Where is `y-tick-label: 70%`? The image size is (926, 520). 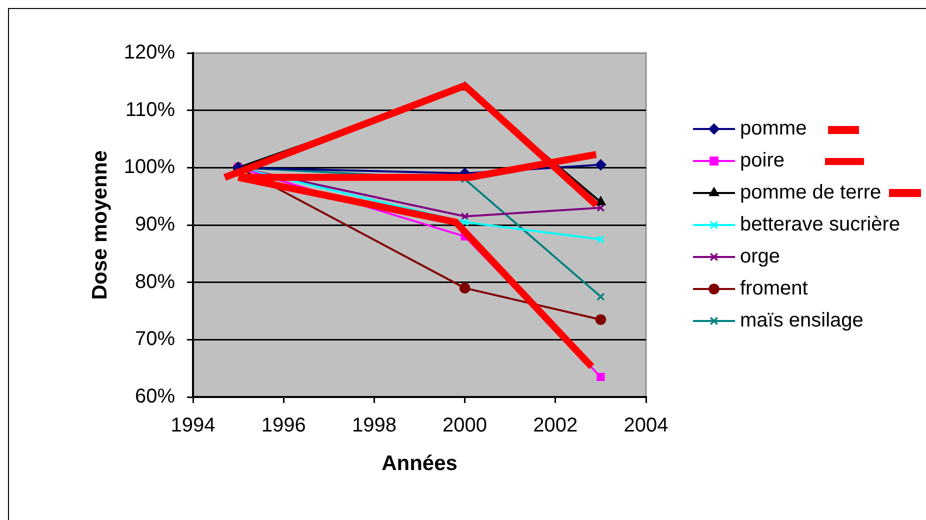
y-tick-label: 70% is located at coordinates (155, 339).